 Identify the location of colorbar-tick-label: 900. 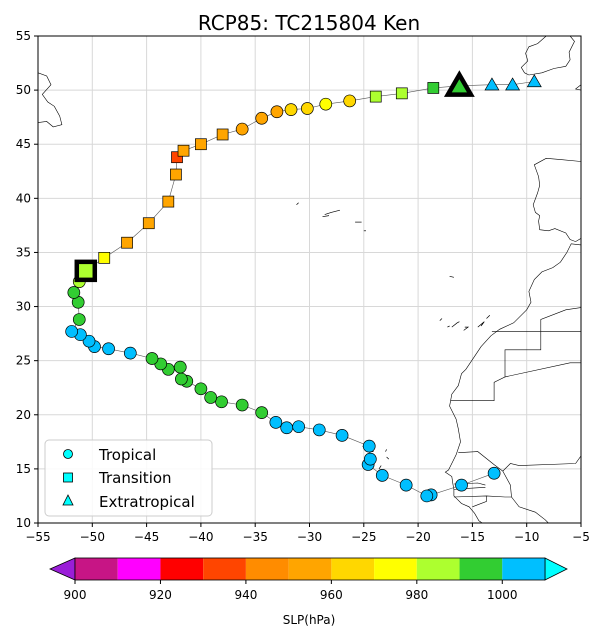
(75, 595).